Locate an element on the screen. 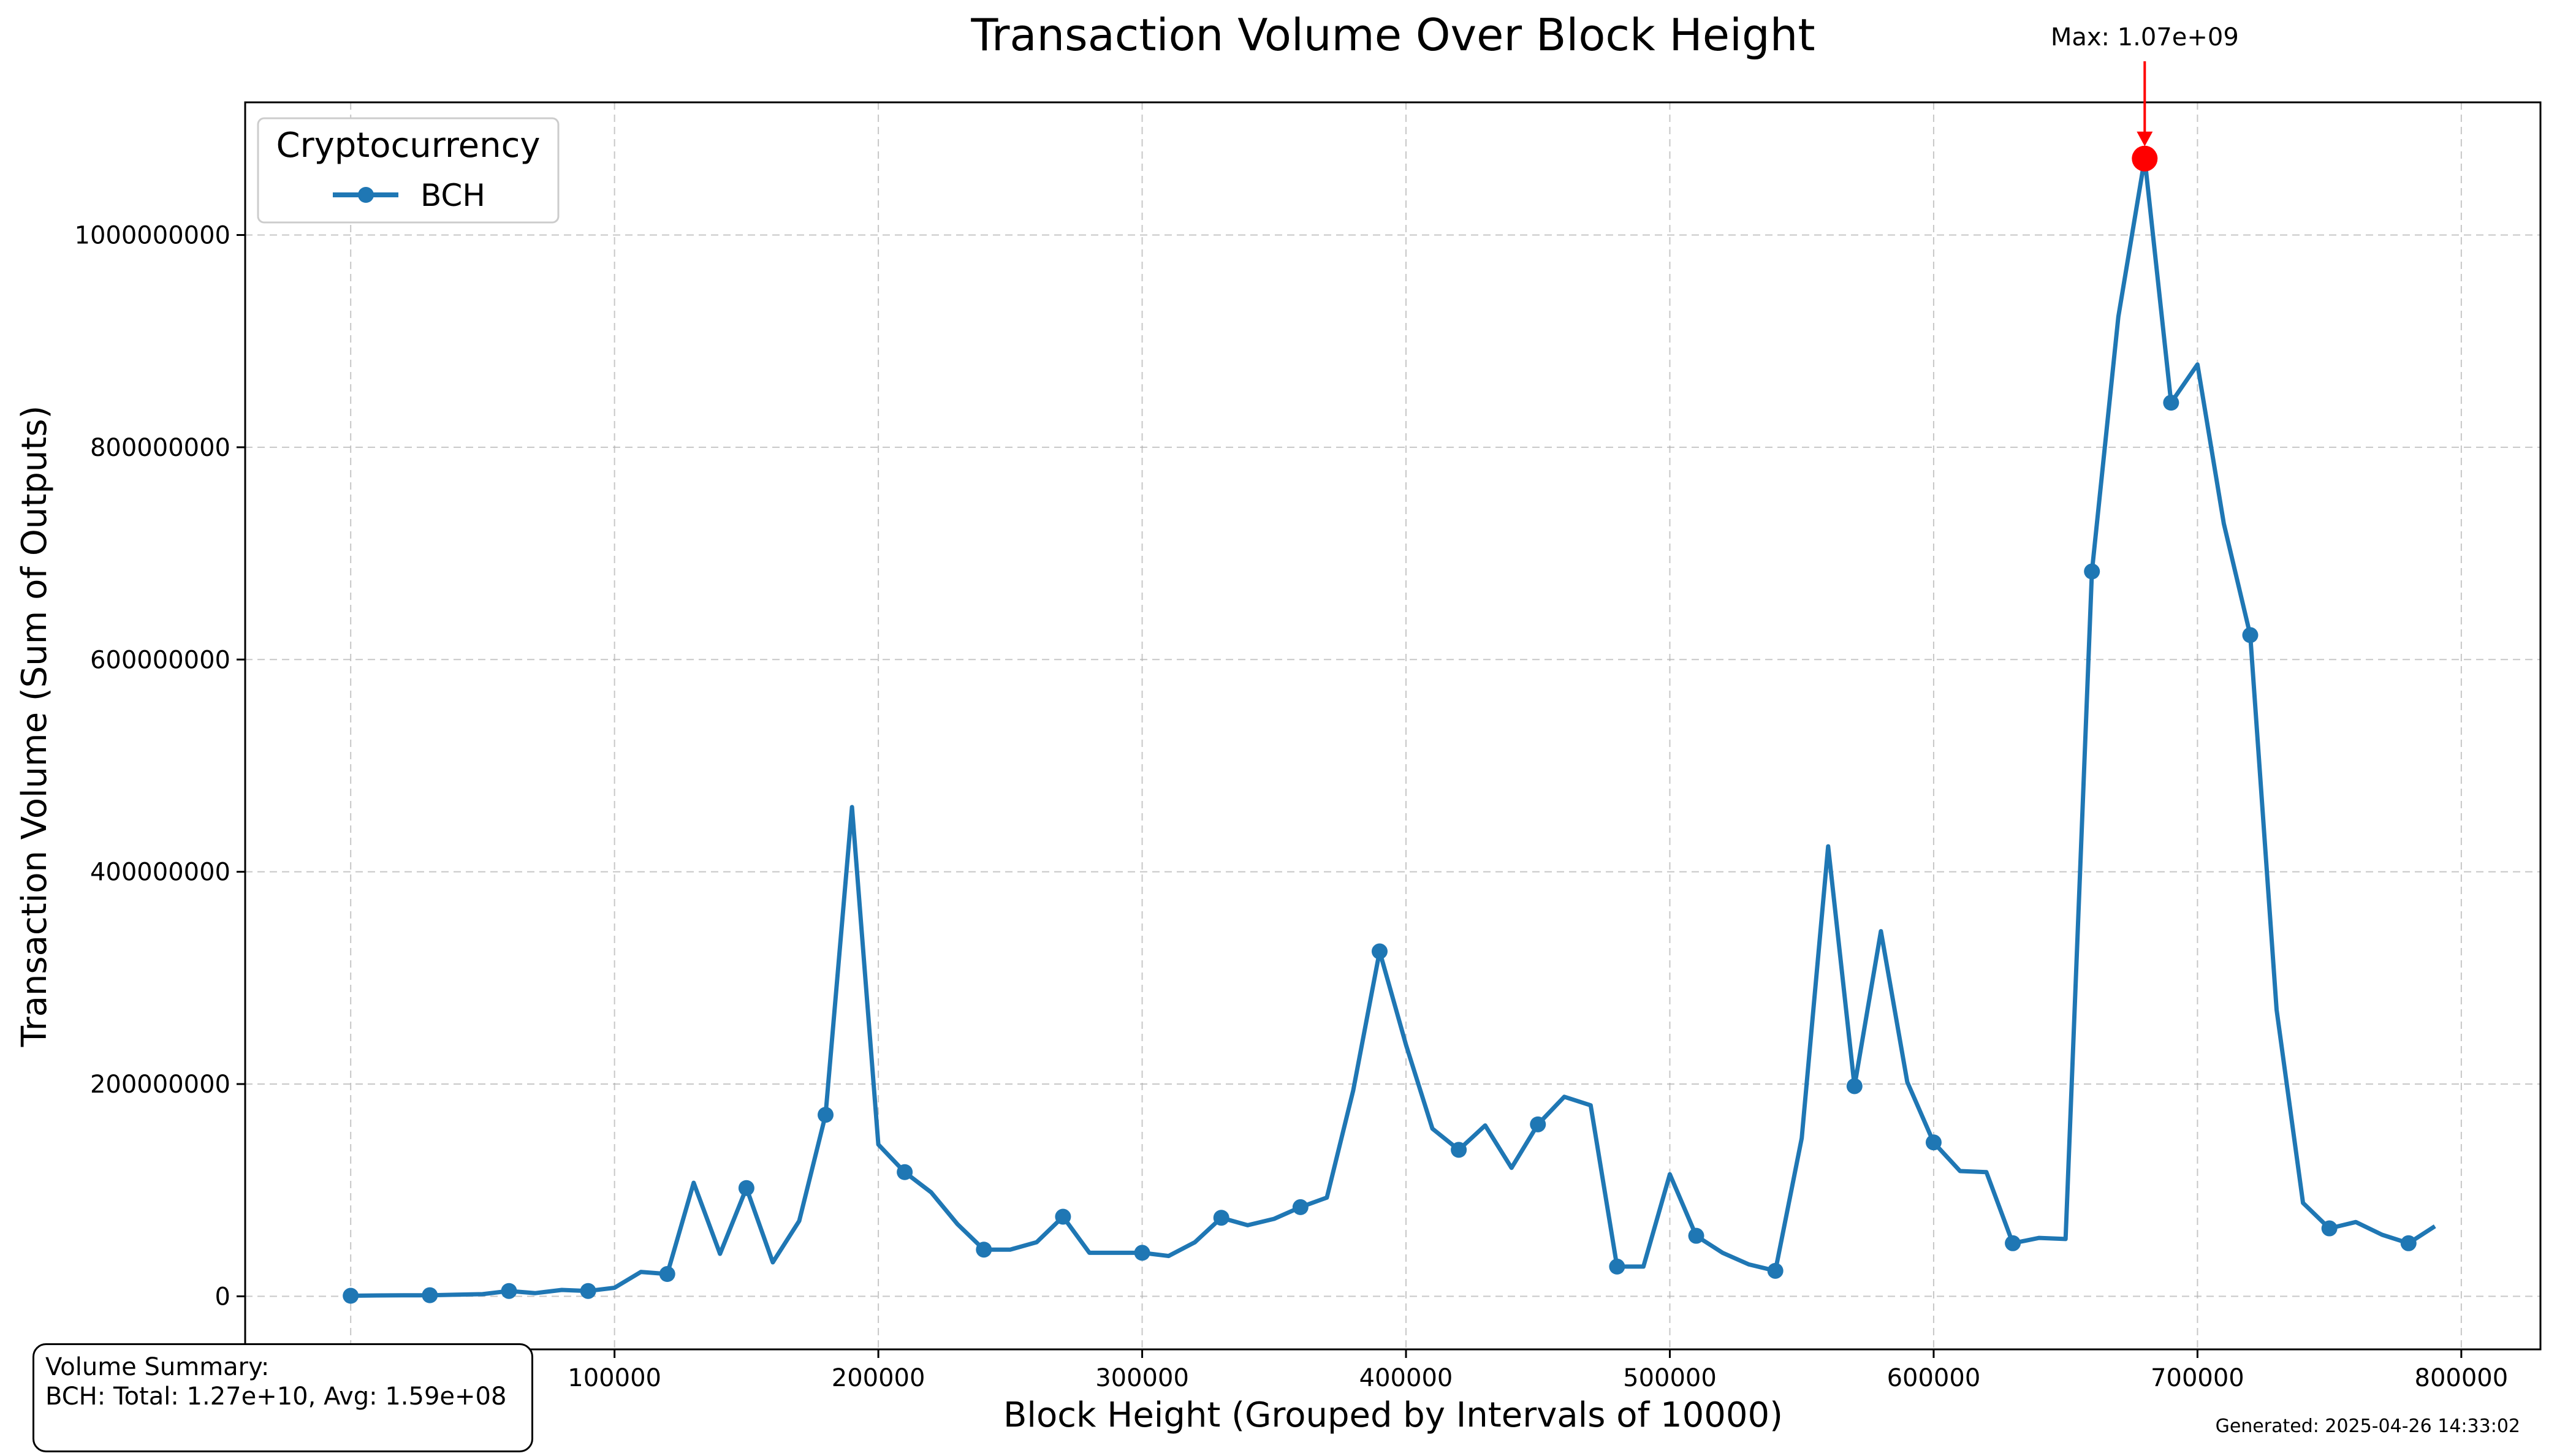 The height and width of the screenshot is (1456, 2557). legend-marker-swatch is located at coordinates (366, 195).